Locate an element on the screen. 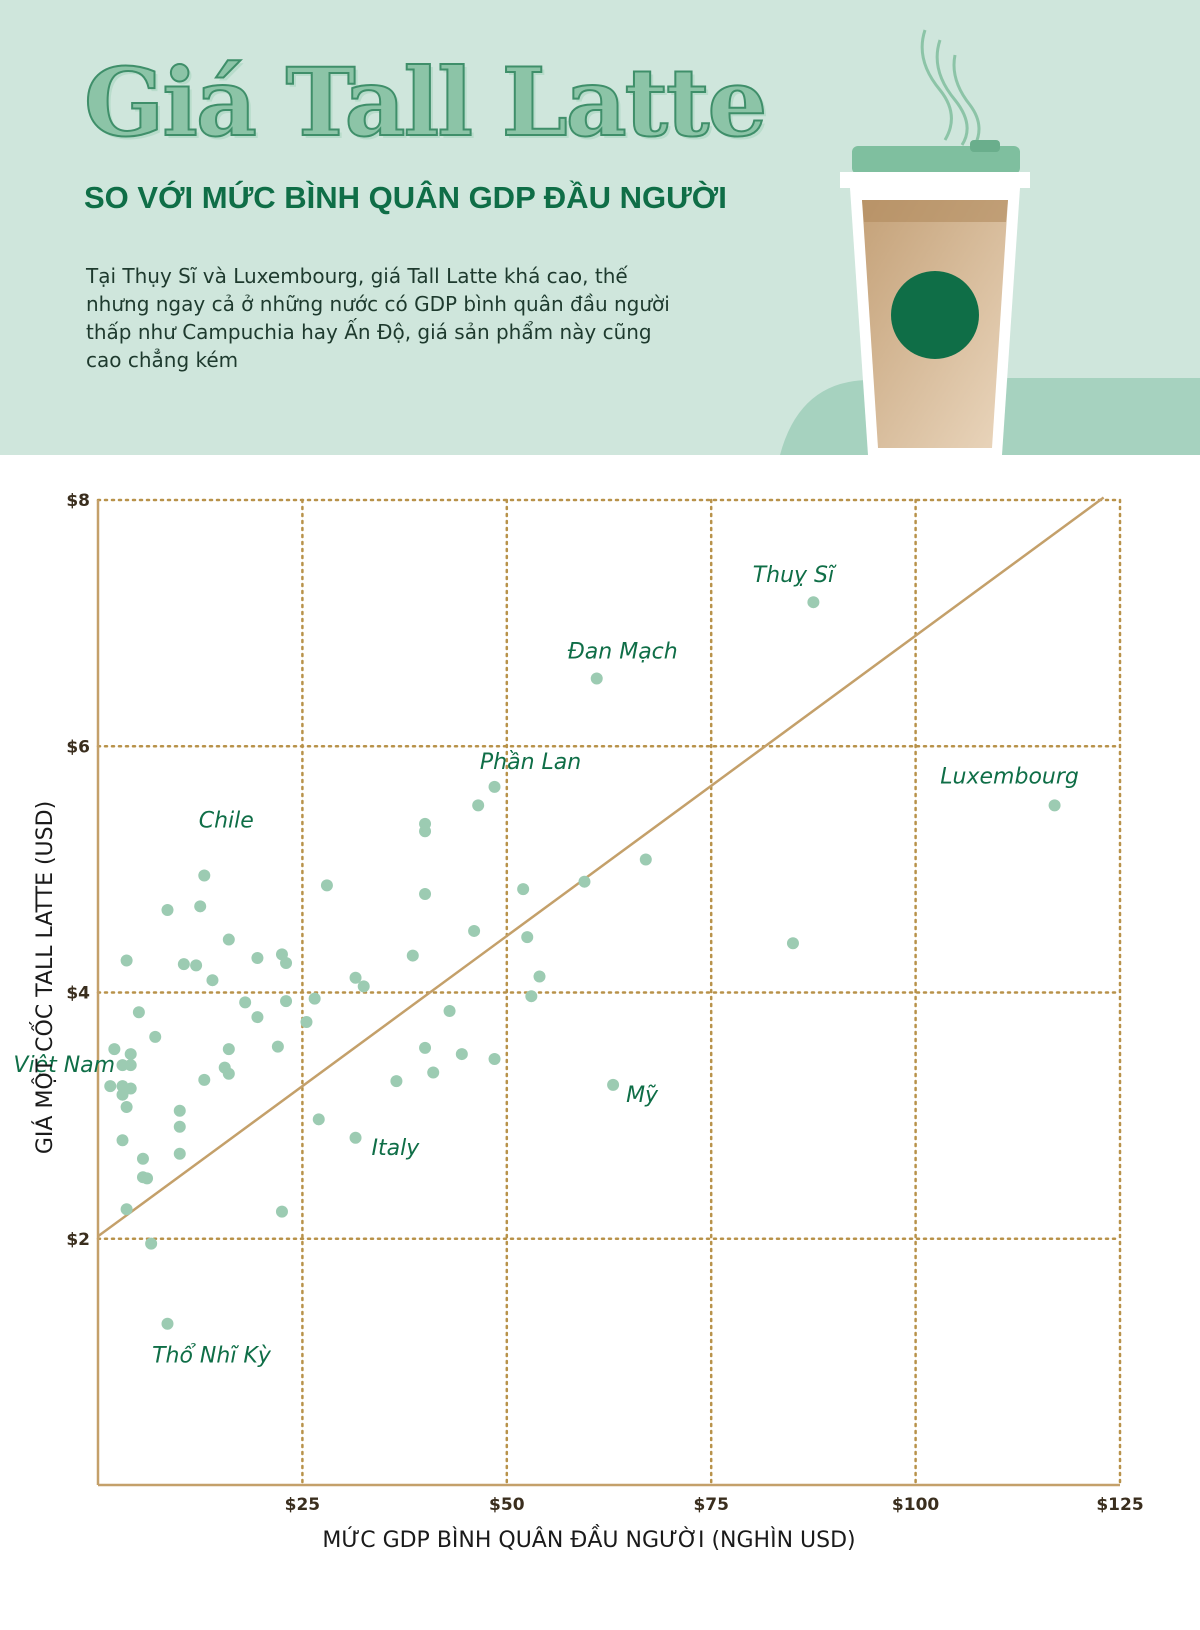 The width and height of the screenshot is (1200, 1630). x-tick-label: $75 is located at coordinates (711, 1505).